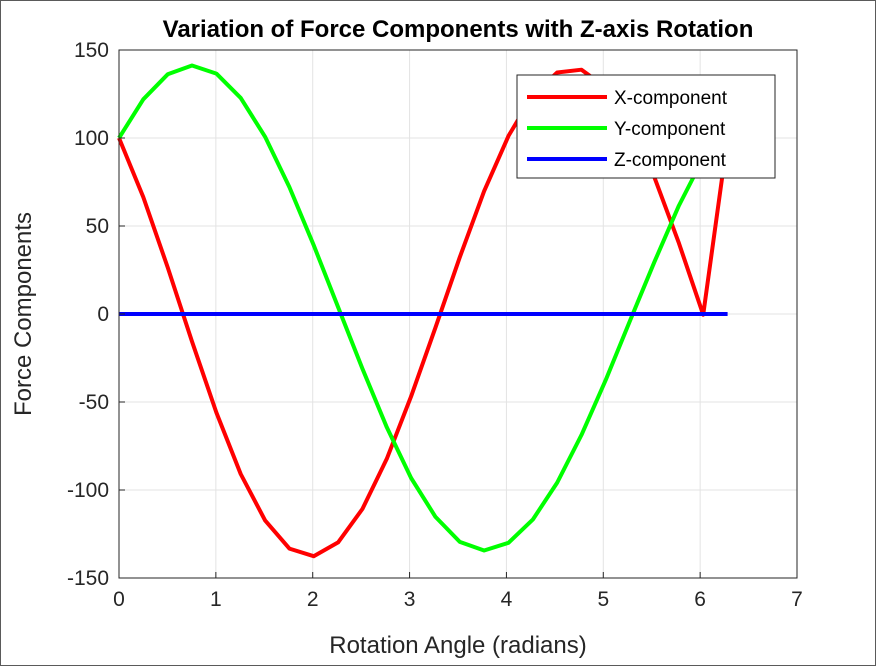 The width and height of the screenshot is (876, 667). Describe the element at coordinates (91, 138) in the screenshot. I see `y-tick-label: 100` at that location.